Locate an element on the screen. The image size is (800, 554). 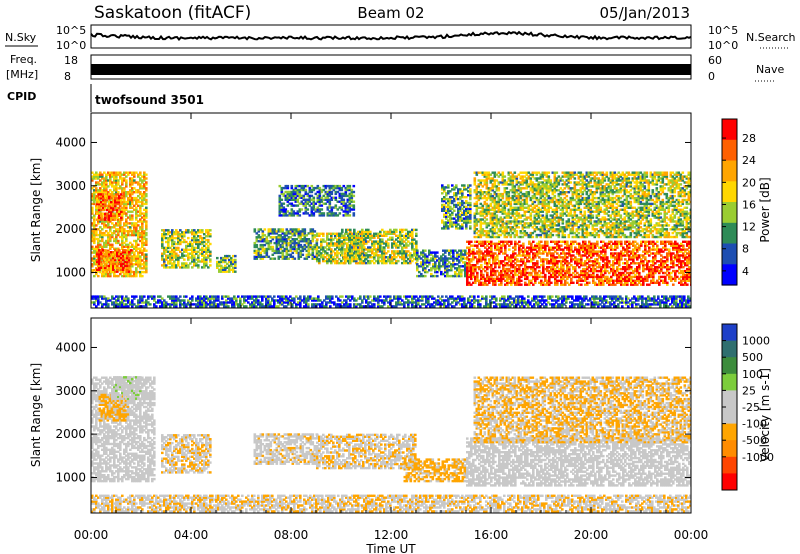
frequency-bar is located at coordinates (391, 69).